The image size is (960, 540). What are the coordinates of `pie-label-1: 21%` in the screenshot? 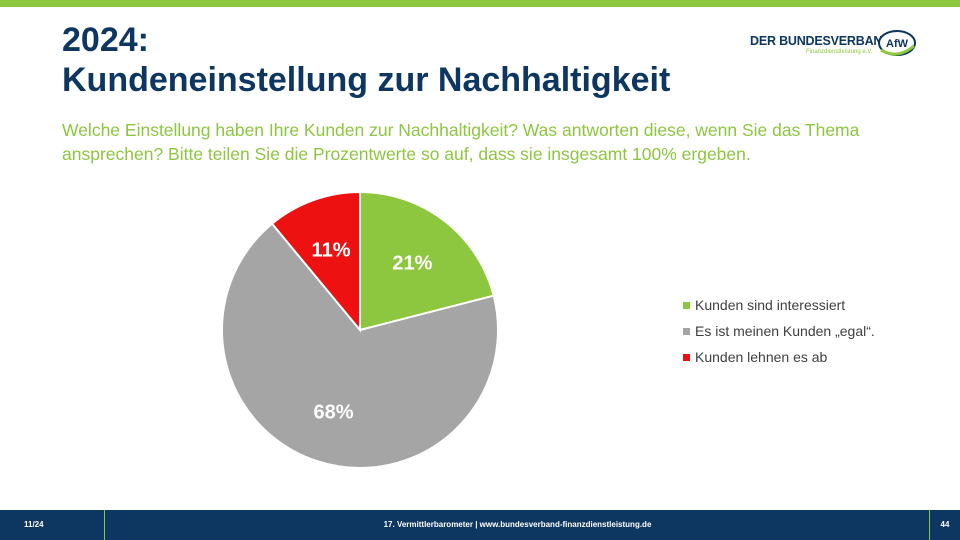 It's located at (412, 263).